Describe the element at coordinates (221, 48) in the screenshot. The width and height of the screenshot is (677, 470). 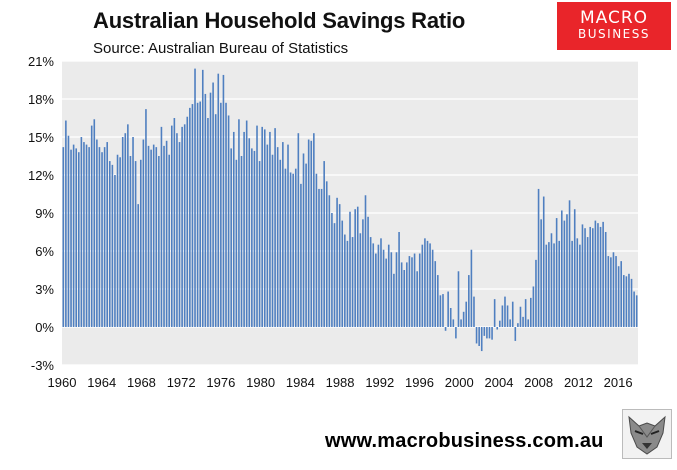
I see `chart-subtitle: Source: Australian Bureau of Statistics` at that location.